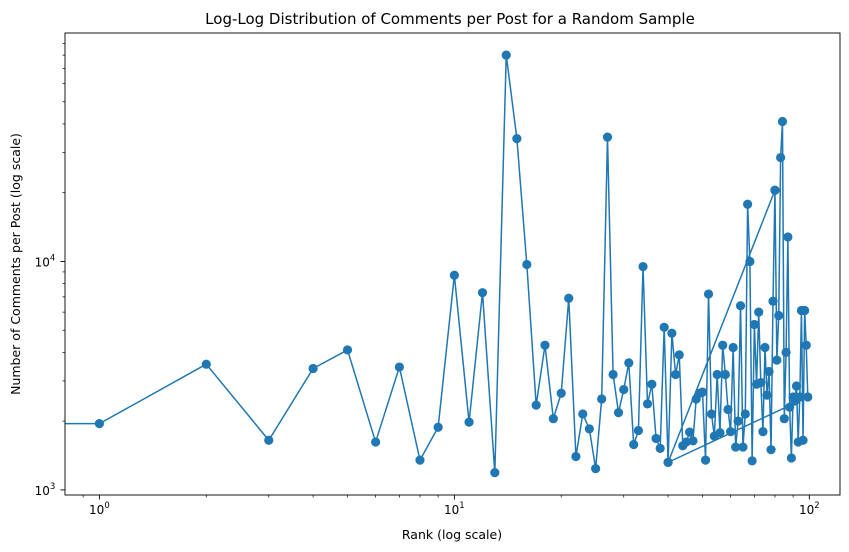 This screenshot has height=552, width=849. I want to click on x-axis-label: Rank (log scale), so click(452, 534).